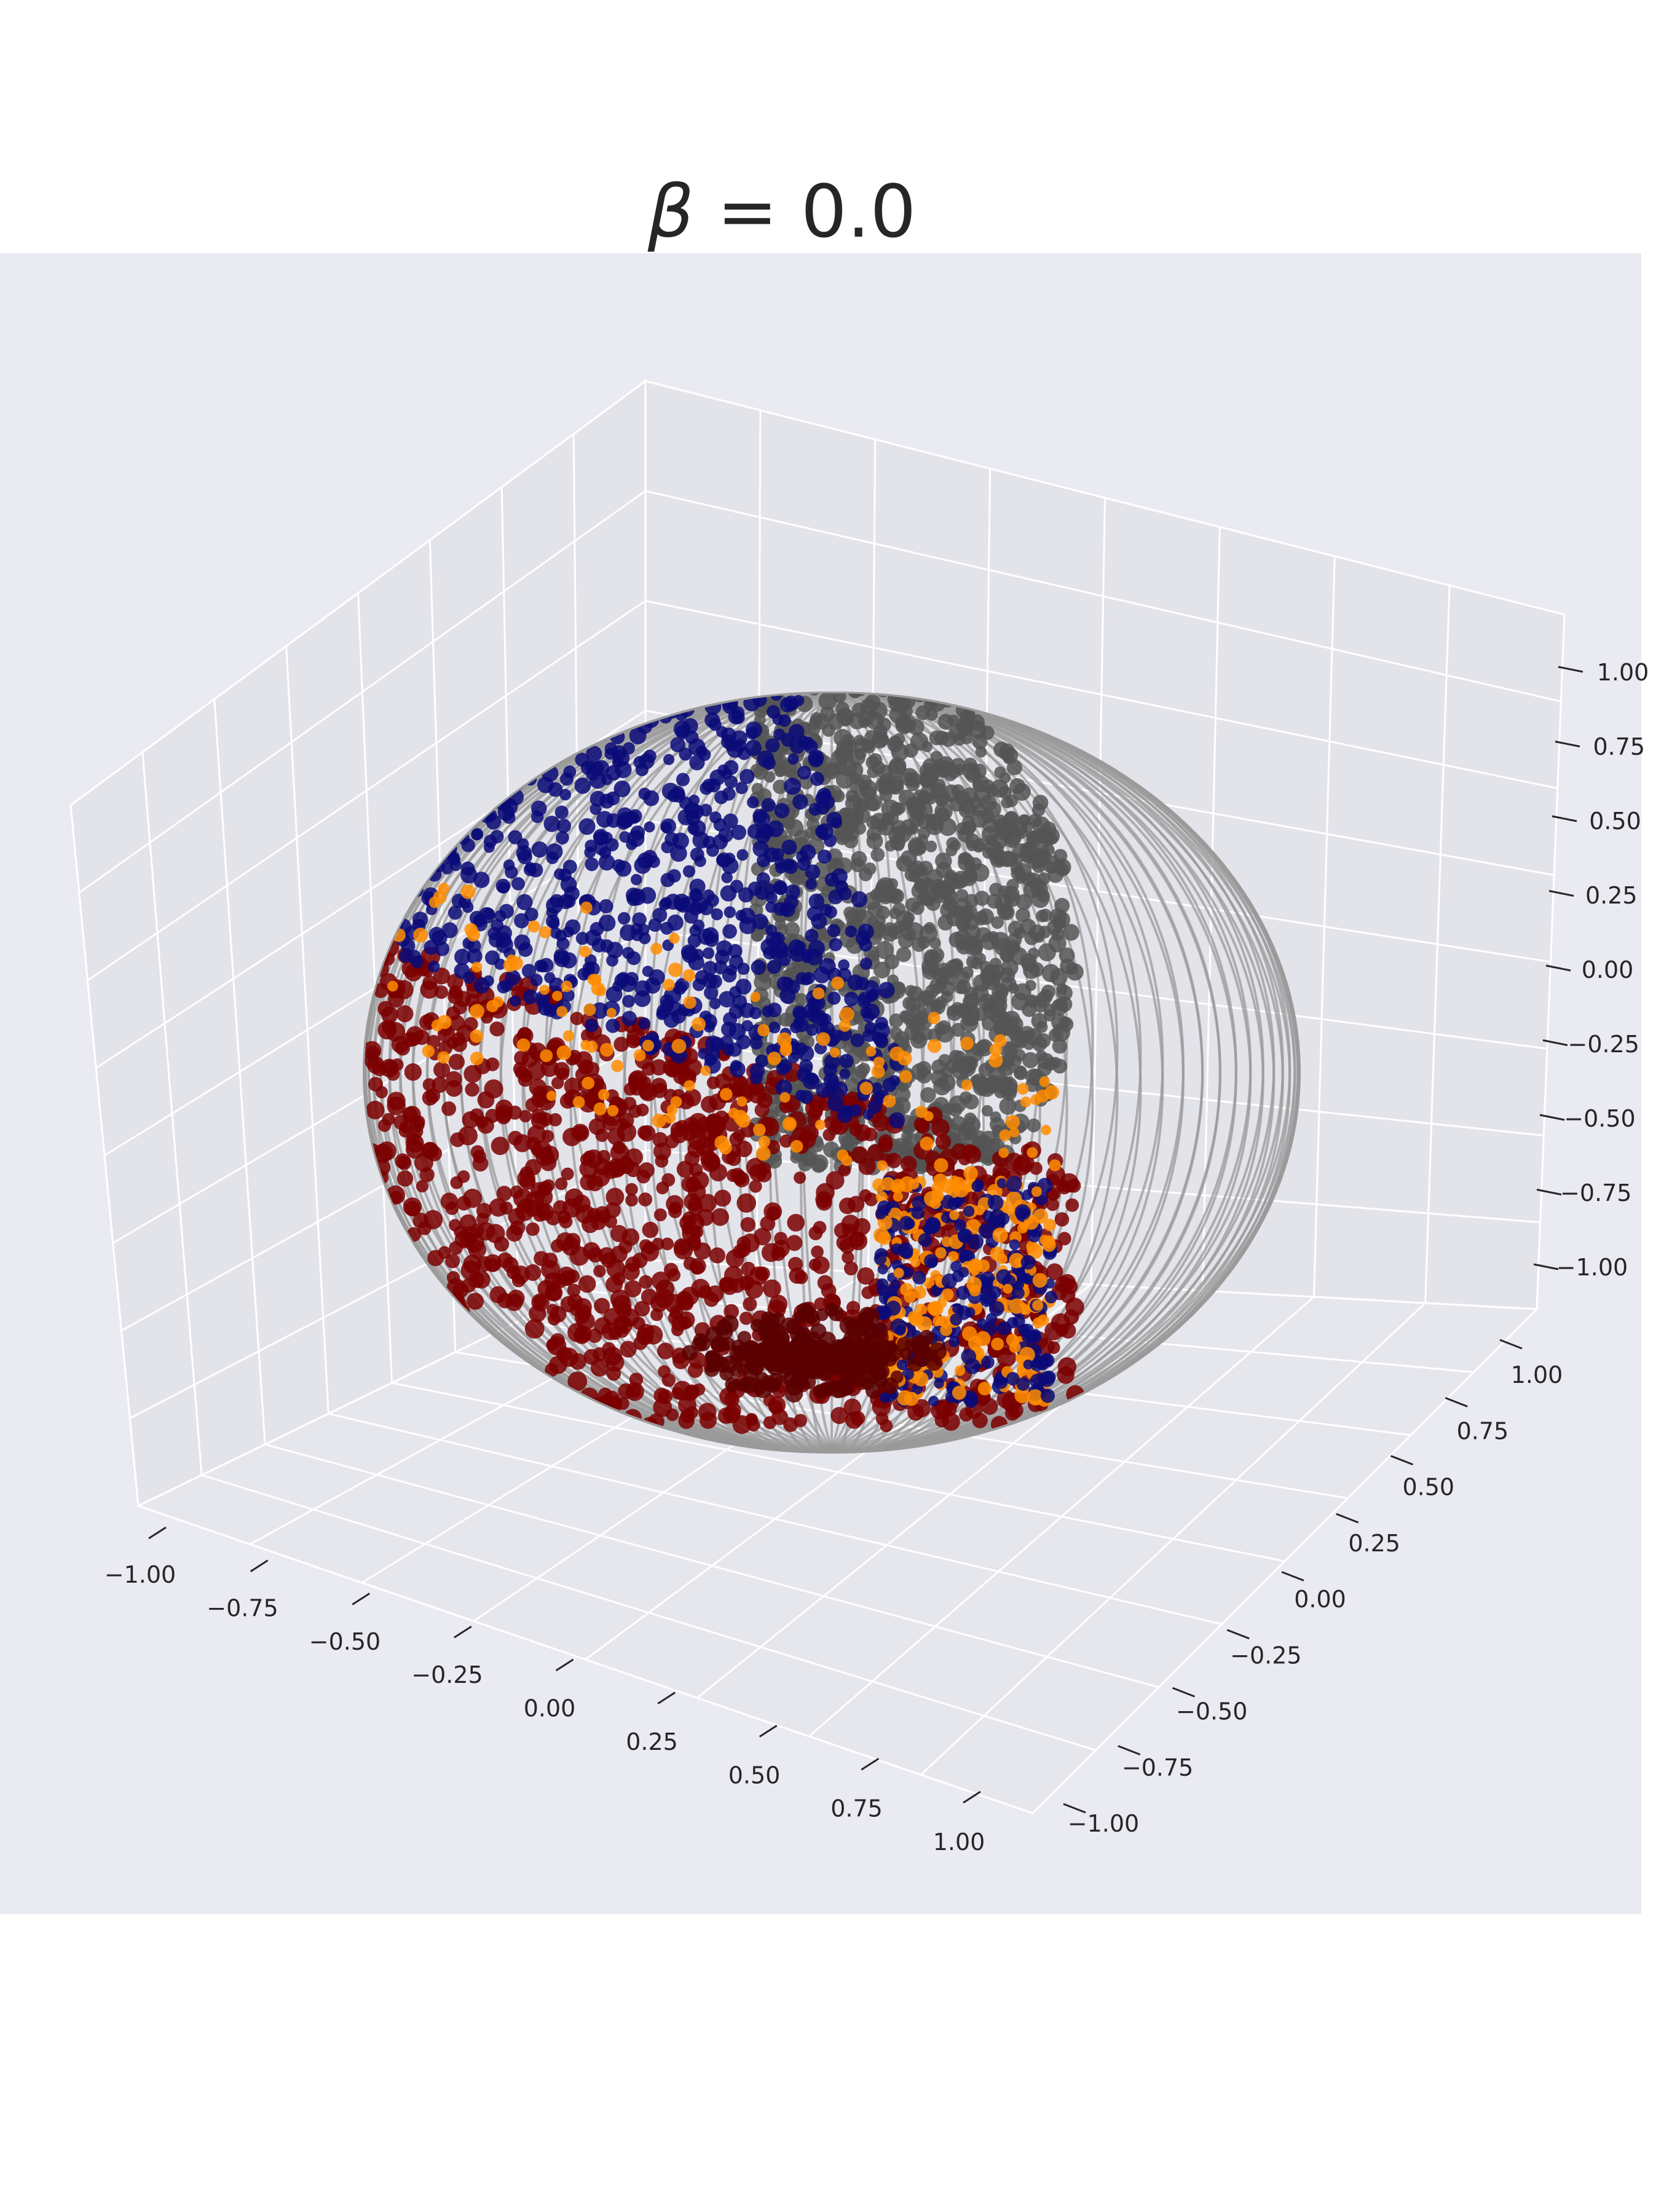 The image size is (1680, 2201). I want to click on z-tick-label: −0.75, so click(1595, 1193).